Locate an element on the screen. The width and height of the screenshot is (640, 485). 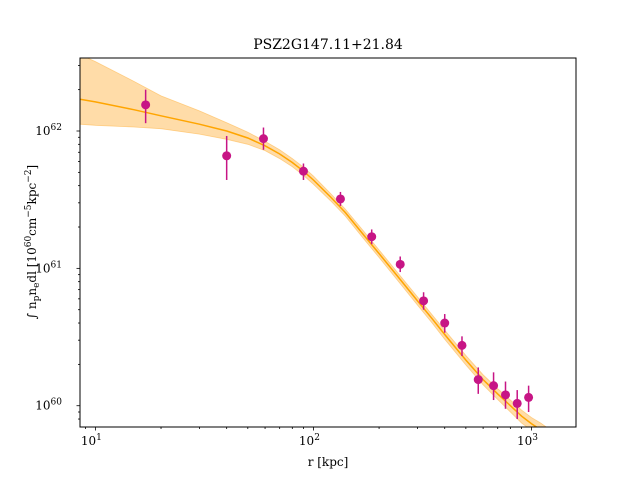
y-label-exp-minus5: −5 is located at coordinates (29, 211).